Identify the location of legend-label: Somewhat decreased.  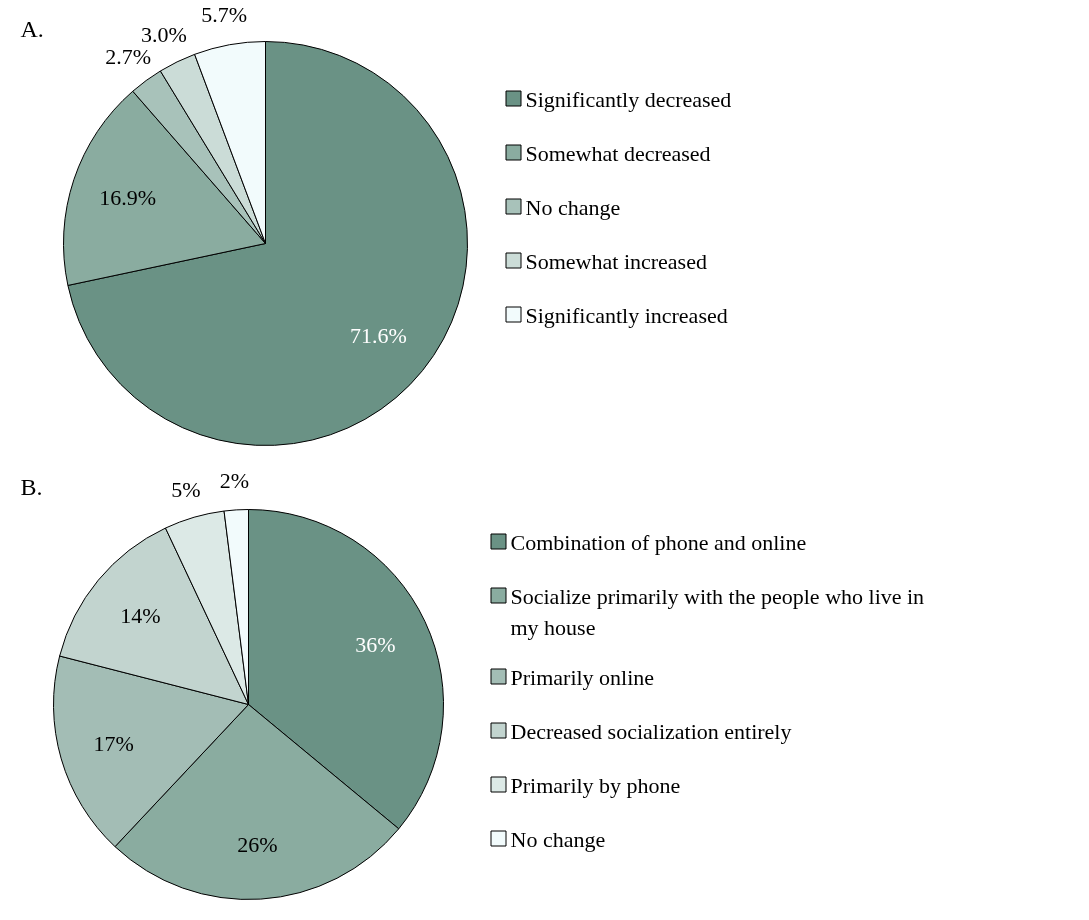
(618, 153).